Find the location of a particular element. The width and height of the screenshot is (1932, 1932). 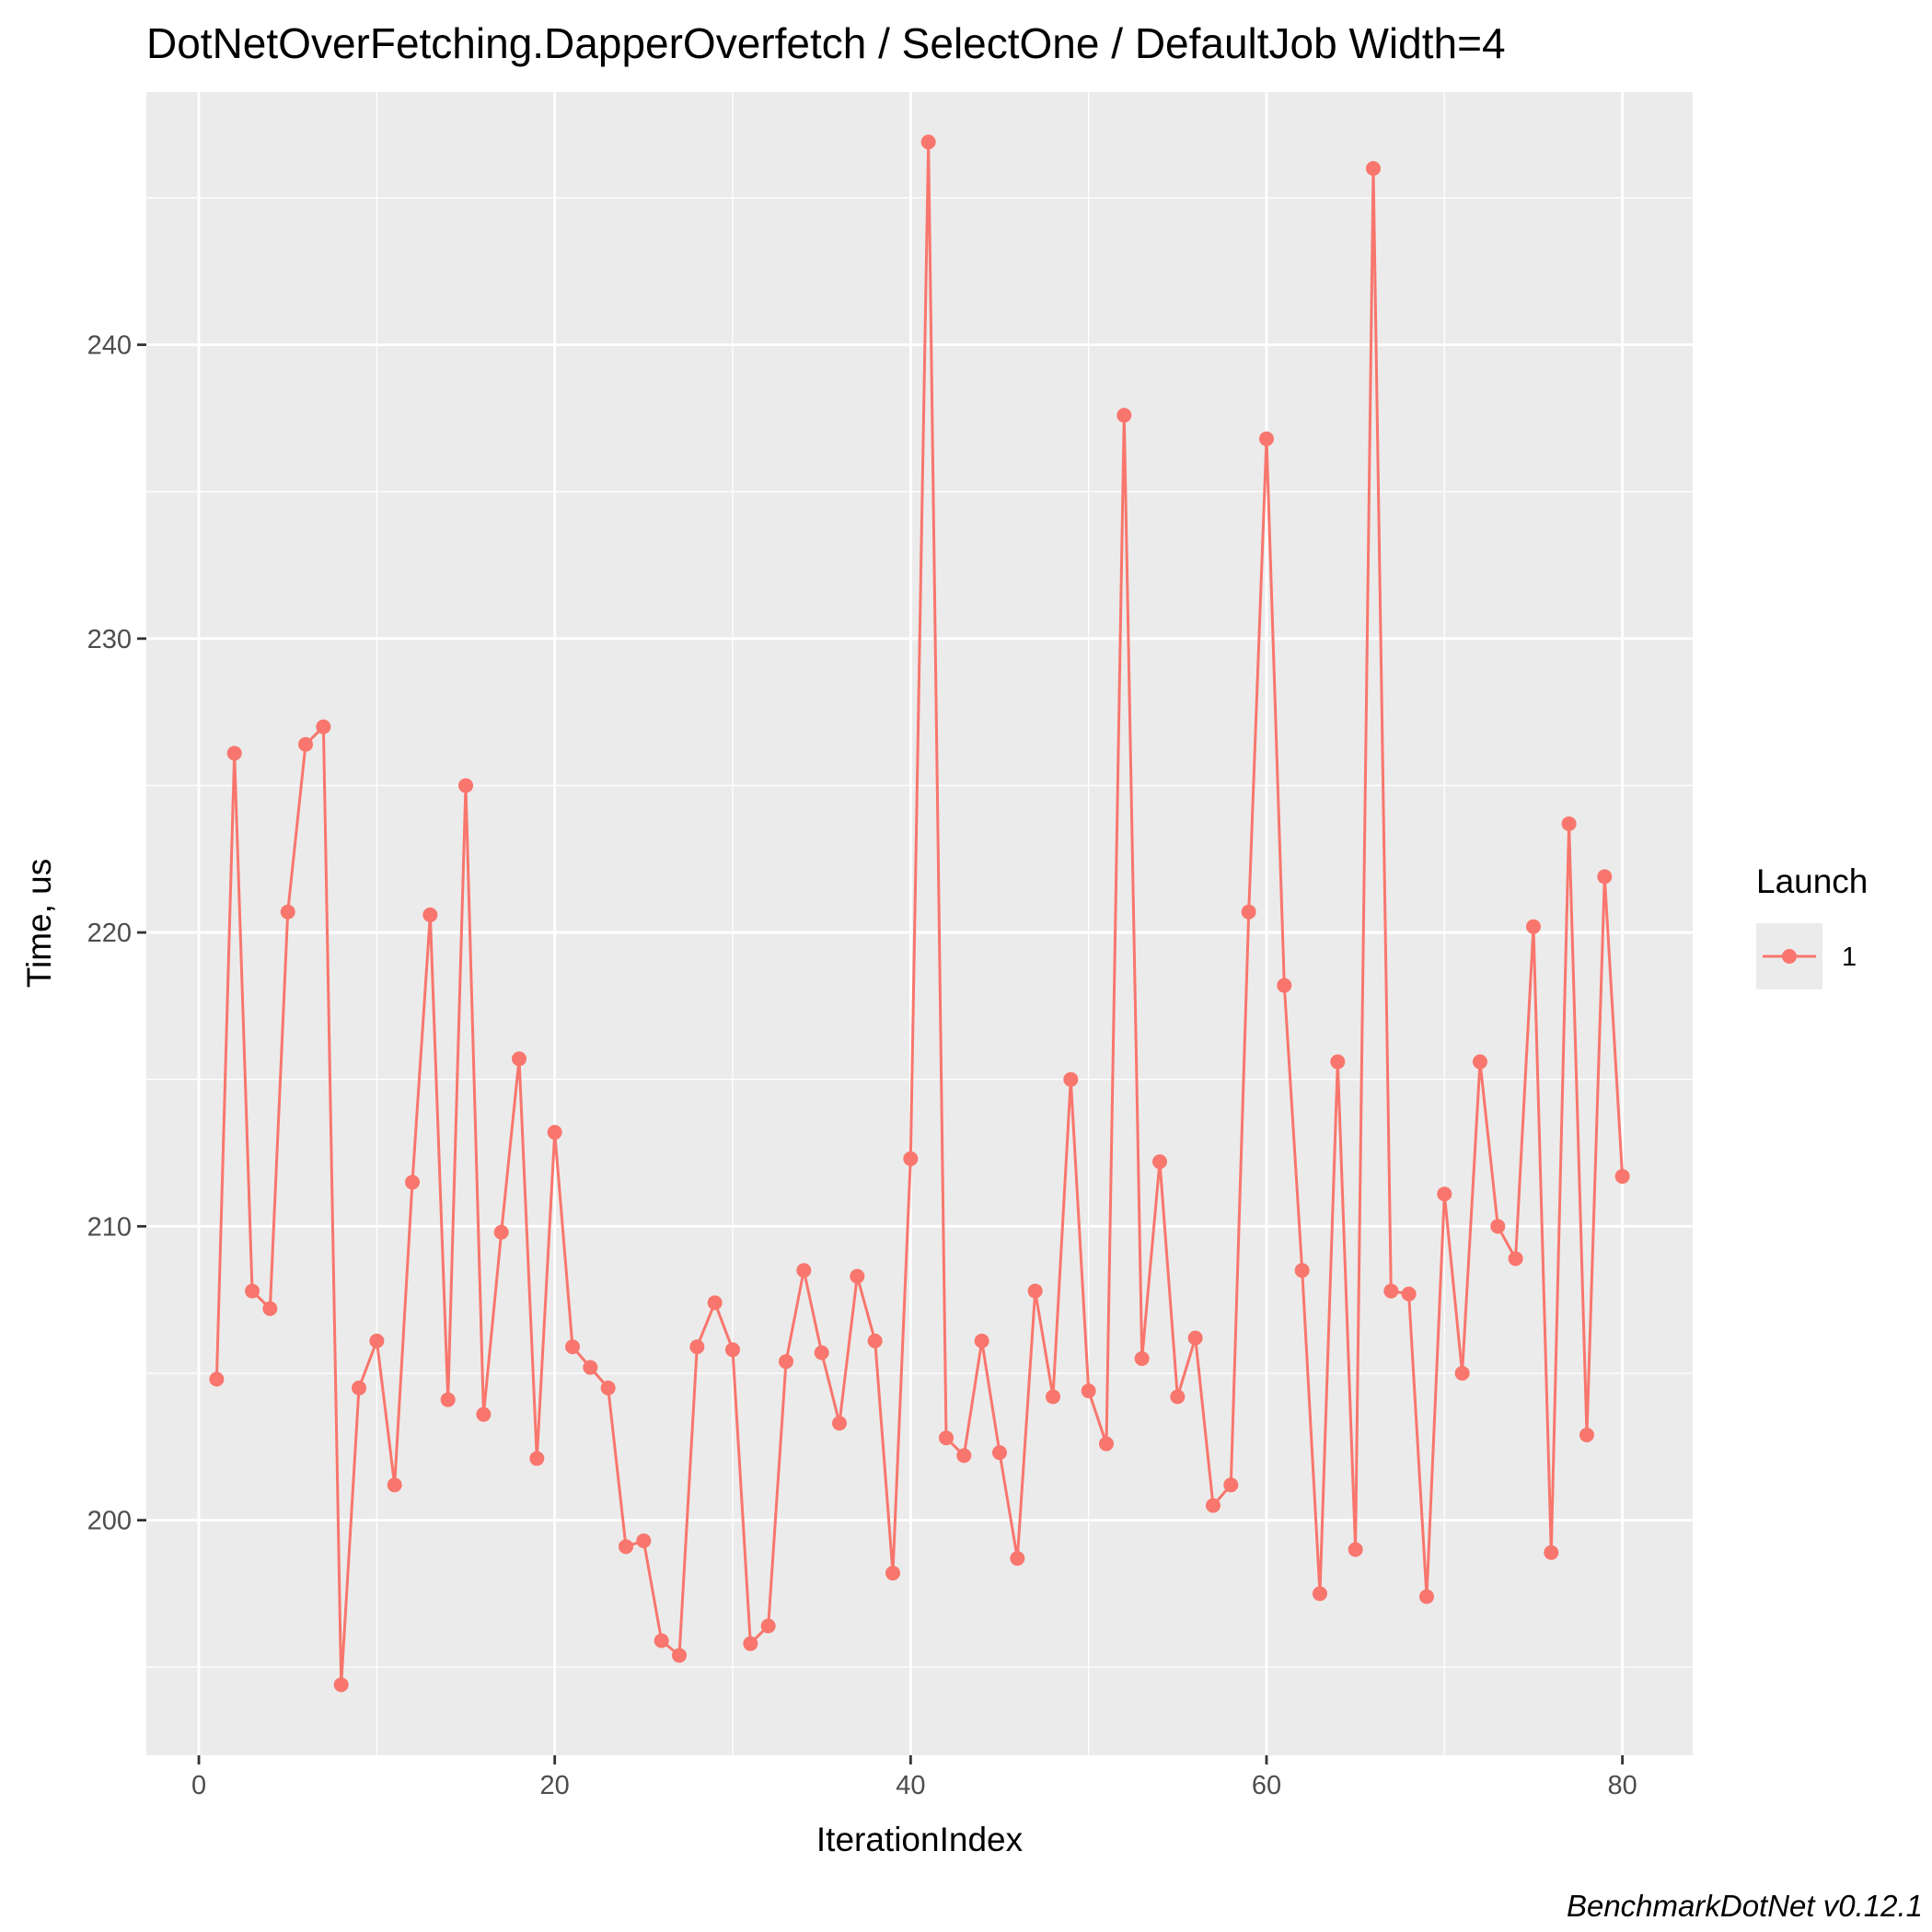

y-tick-label: 210 is located at coordinates (110, 1227).